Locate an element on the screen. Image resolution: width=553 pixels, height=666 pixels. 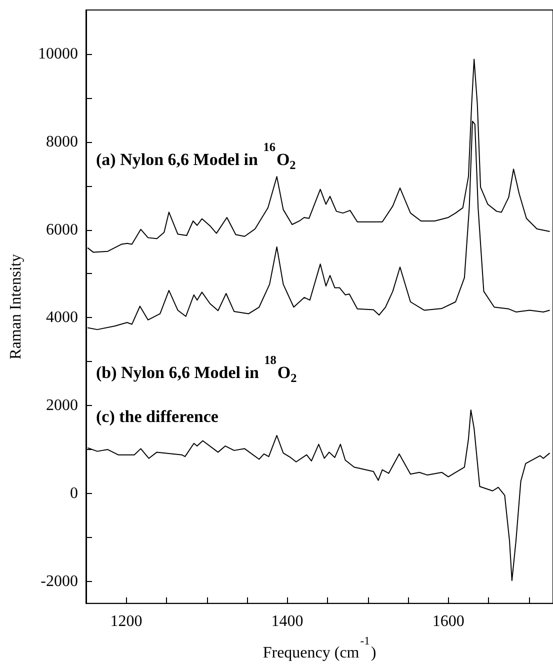
x-tick-label: 1400 is located at coordinates (287, 621).